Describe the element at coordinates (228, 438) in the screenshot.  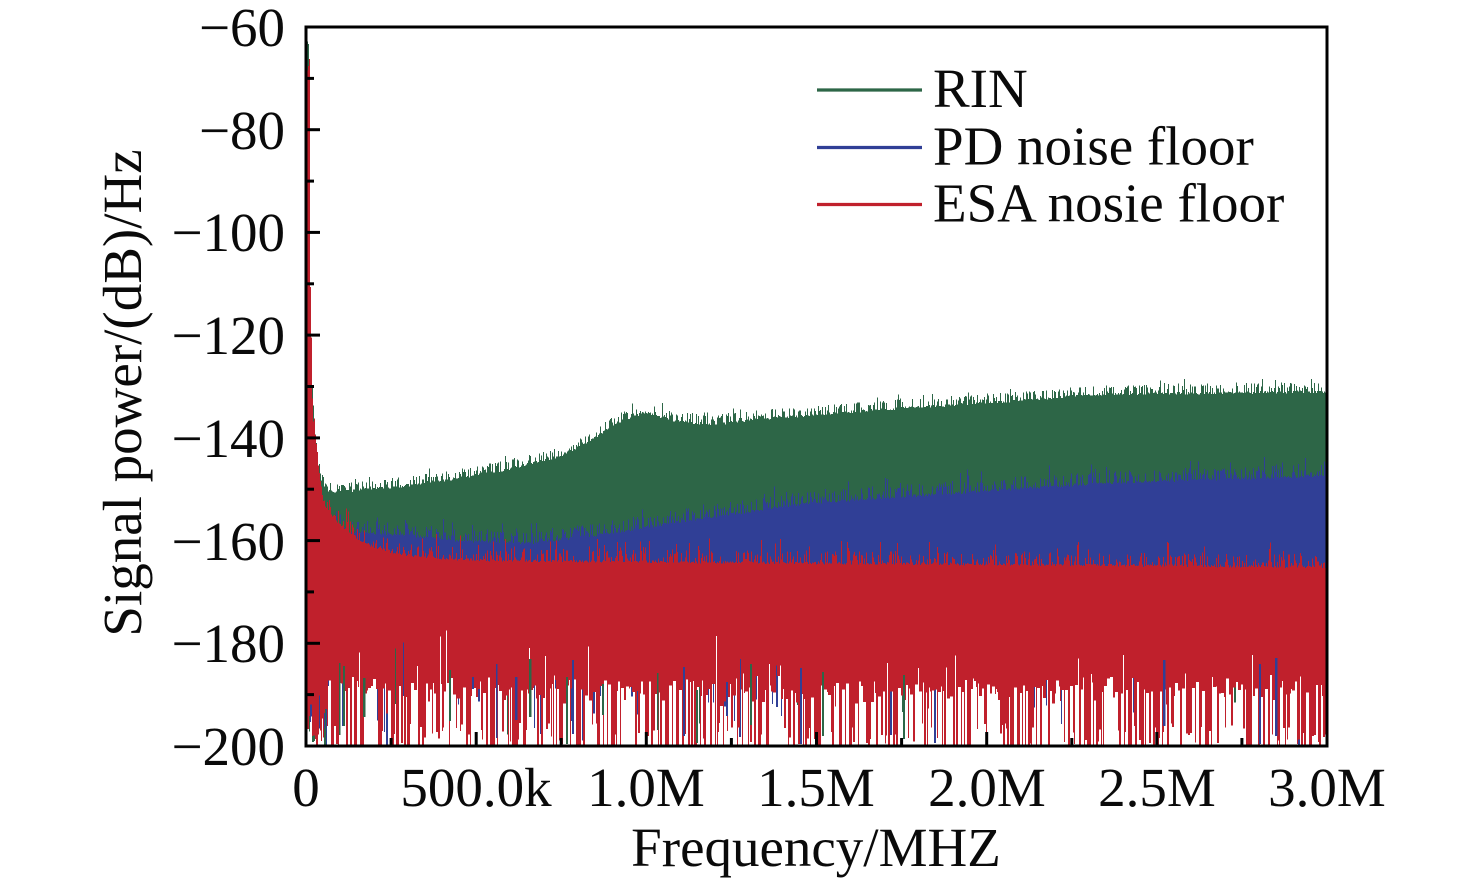
I see `svg-text: −140` at that location.